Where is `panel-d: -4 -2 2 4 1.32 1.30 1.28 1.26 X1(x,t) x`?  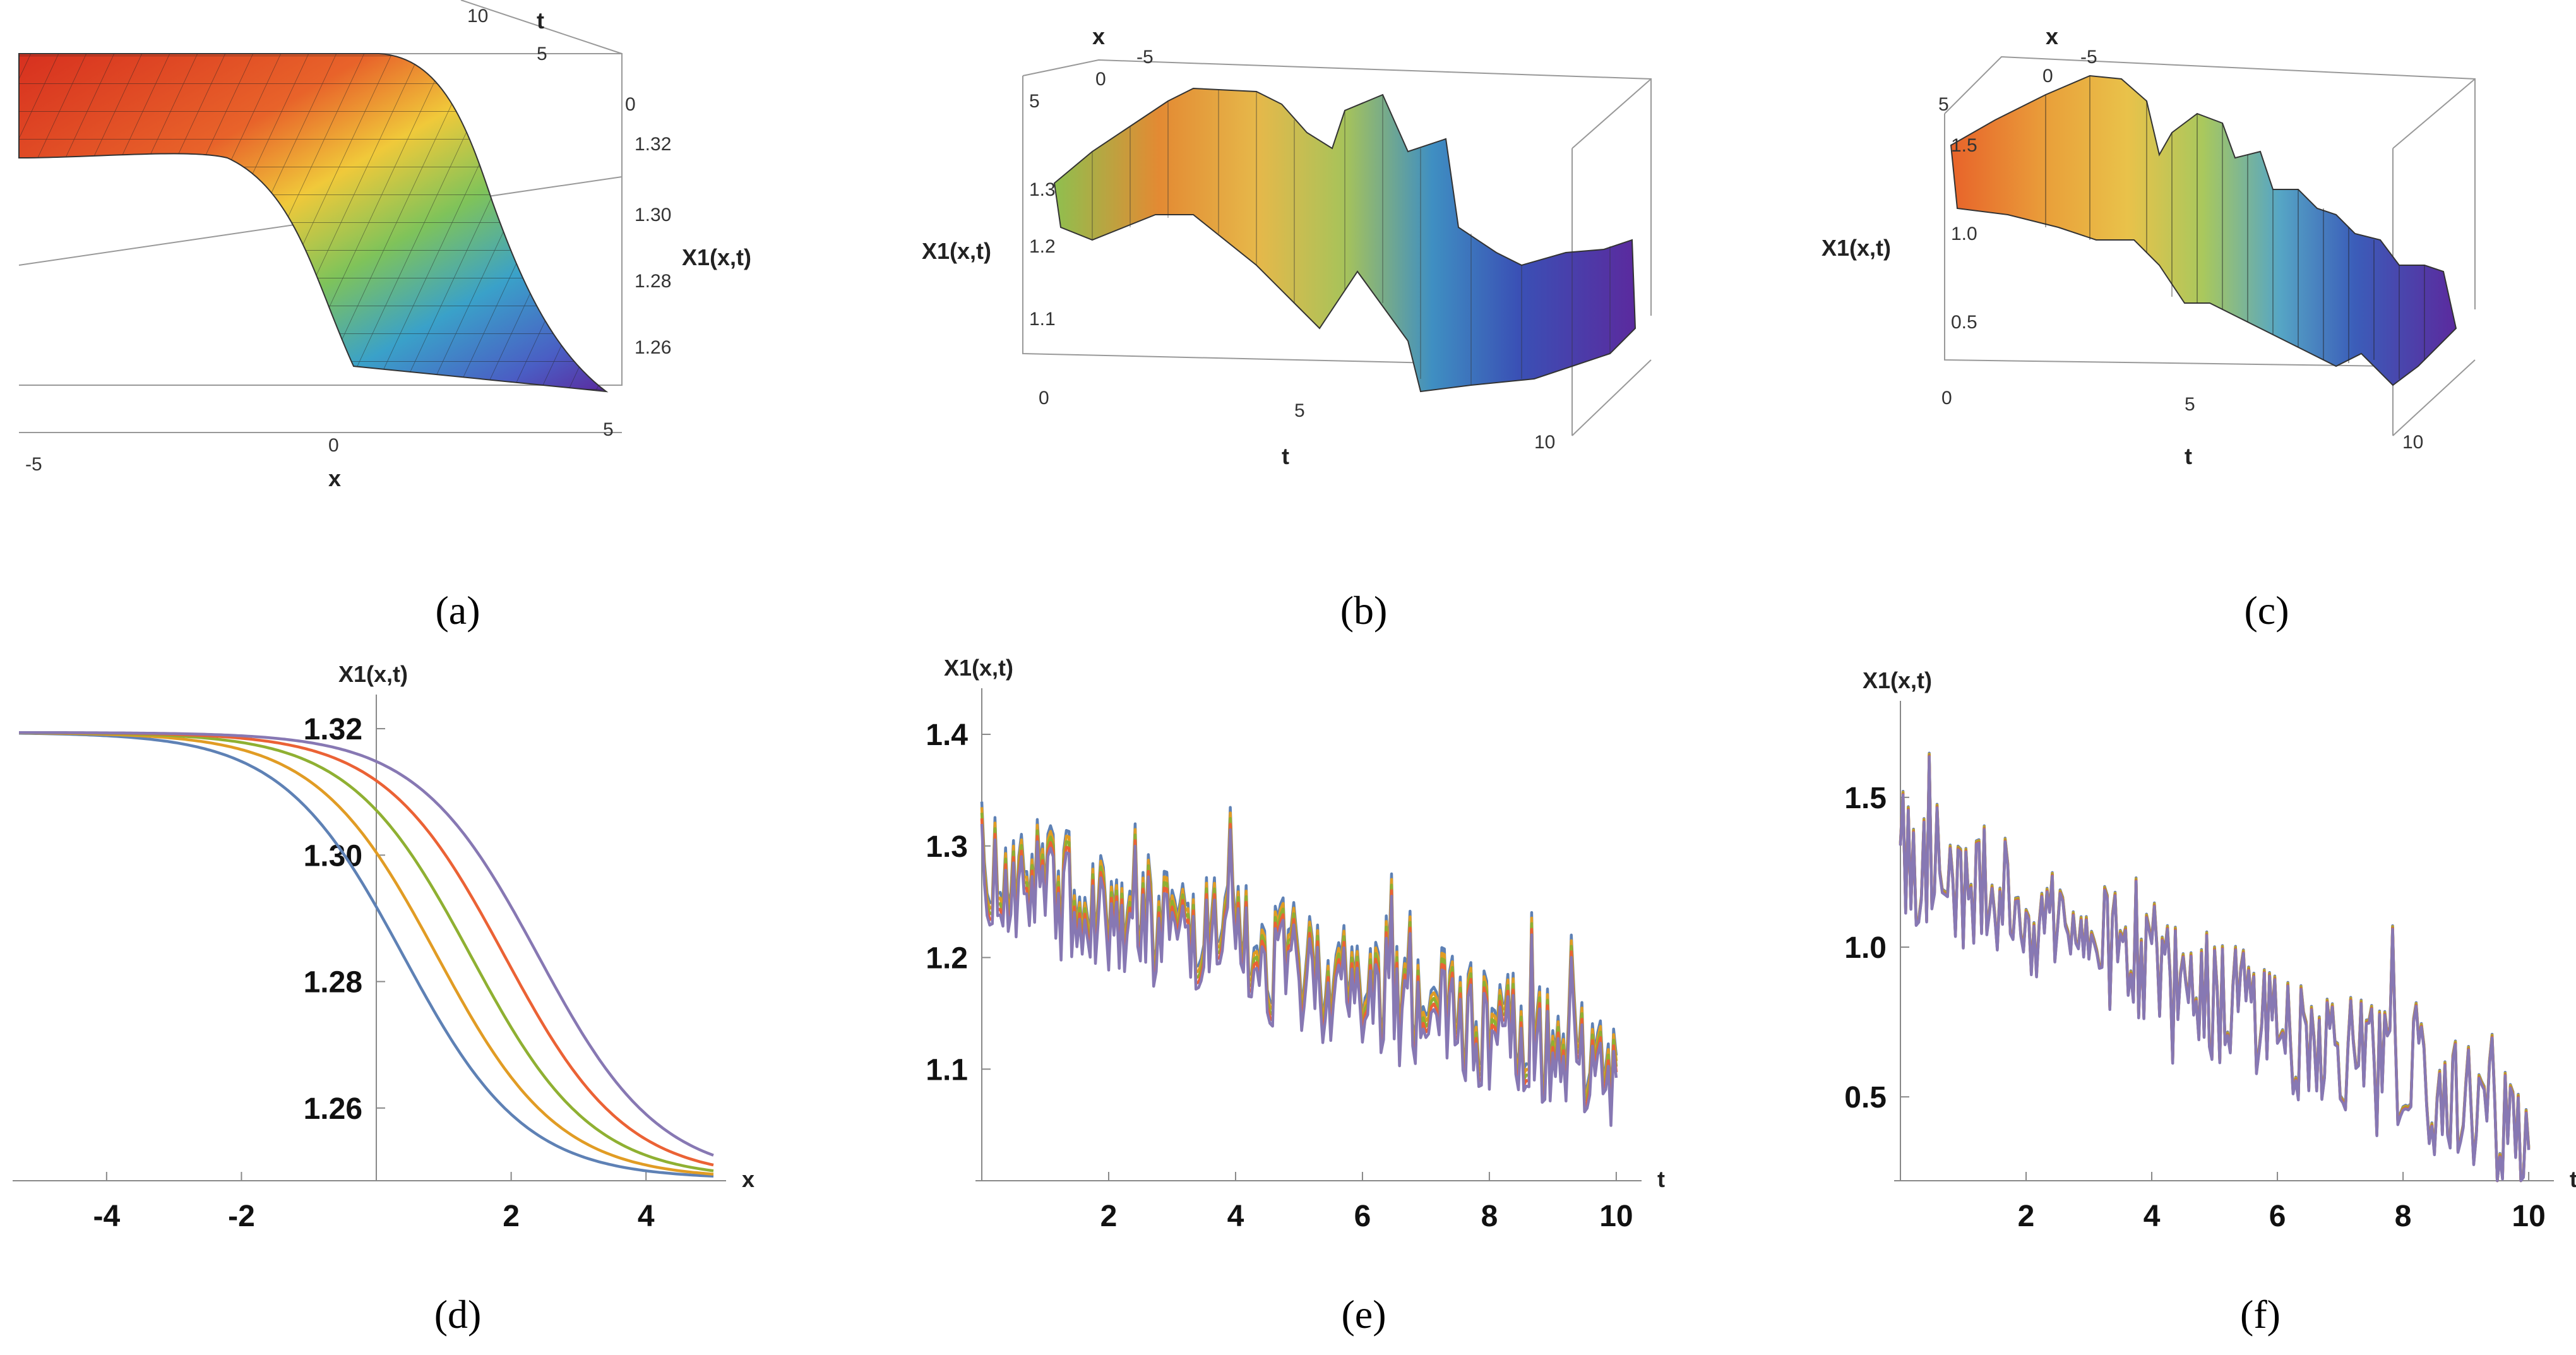 panel-d: -4 -2 2 4 1.32 1.30 1.28 1.26 X1(x,t) x is located at coordinates (410, 954).